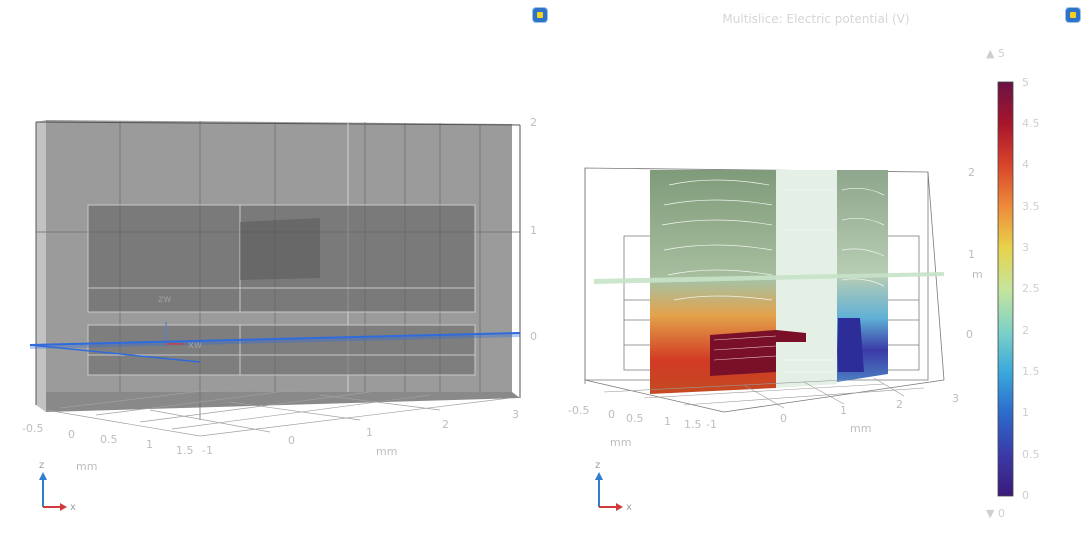 This screenshot has height=548, width=1088. Describe the element at coordinates (195, 345) in the screenshot. I see `plane-label-xw: xw` at that location.